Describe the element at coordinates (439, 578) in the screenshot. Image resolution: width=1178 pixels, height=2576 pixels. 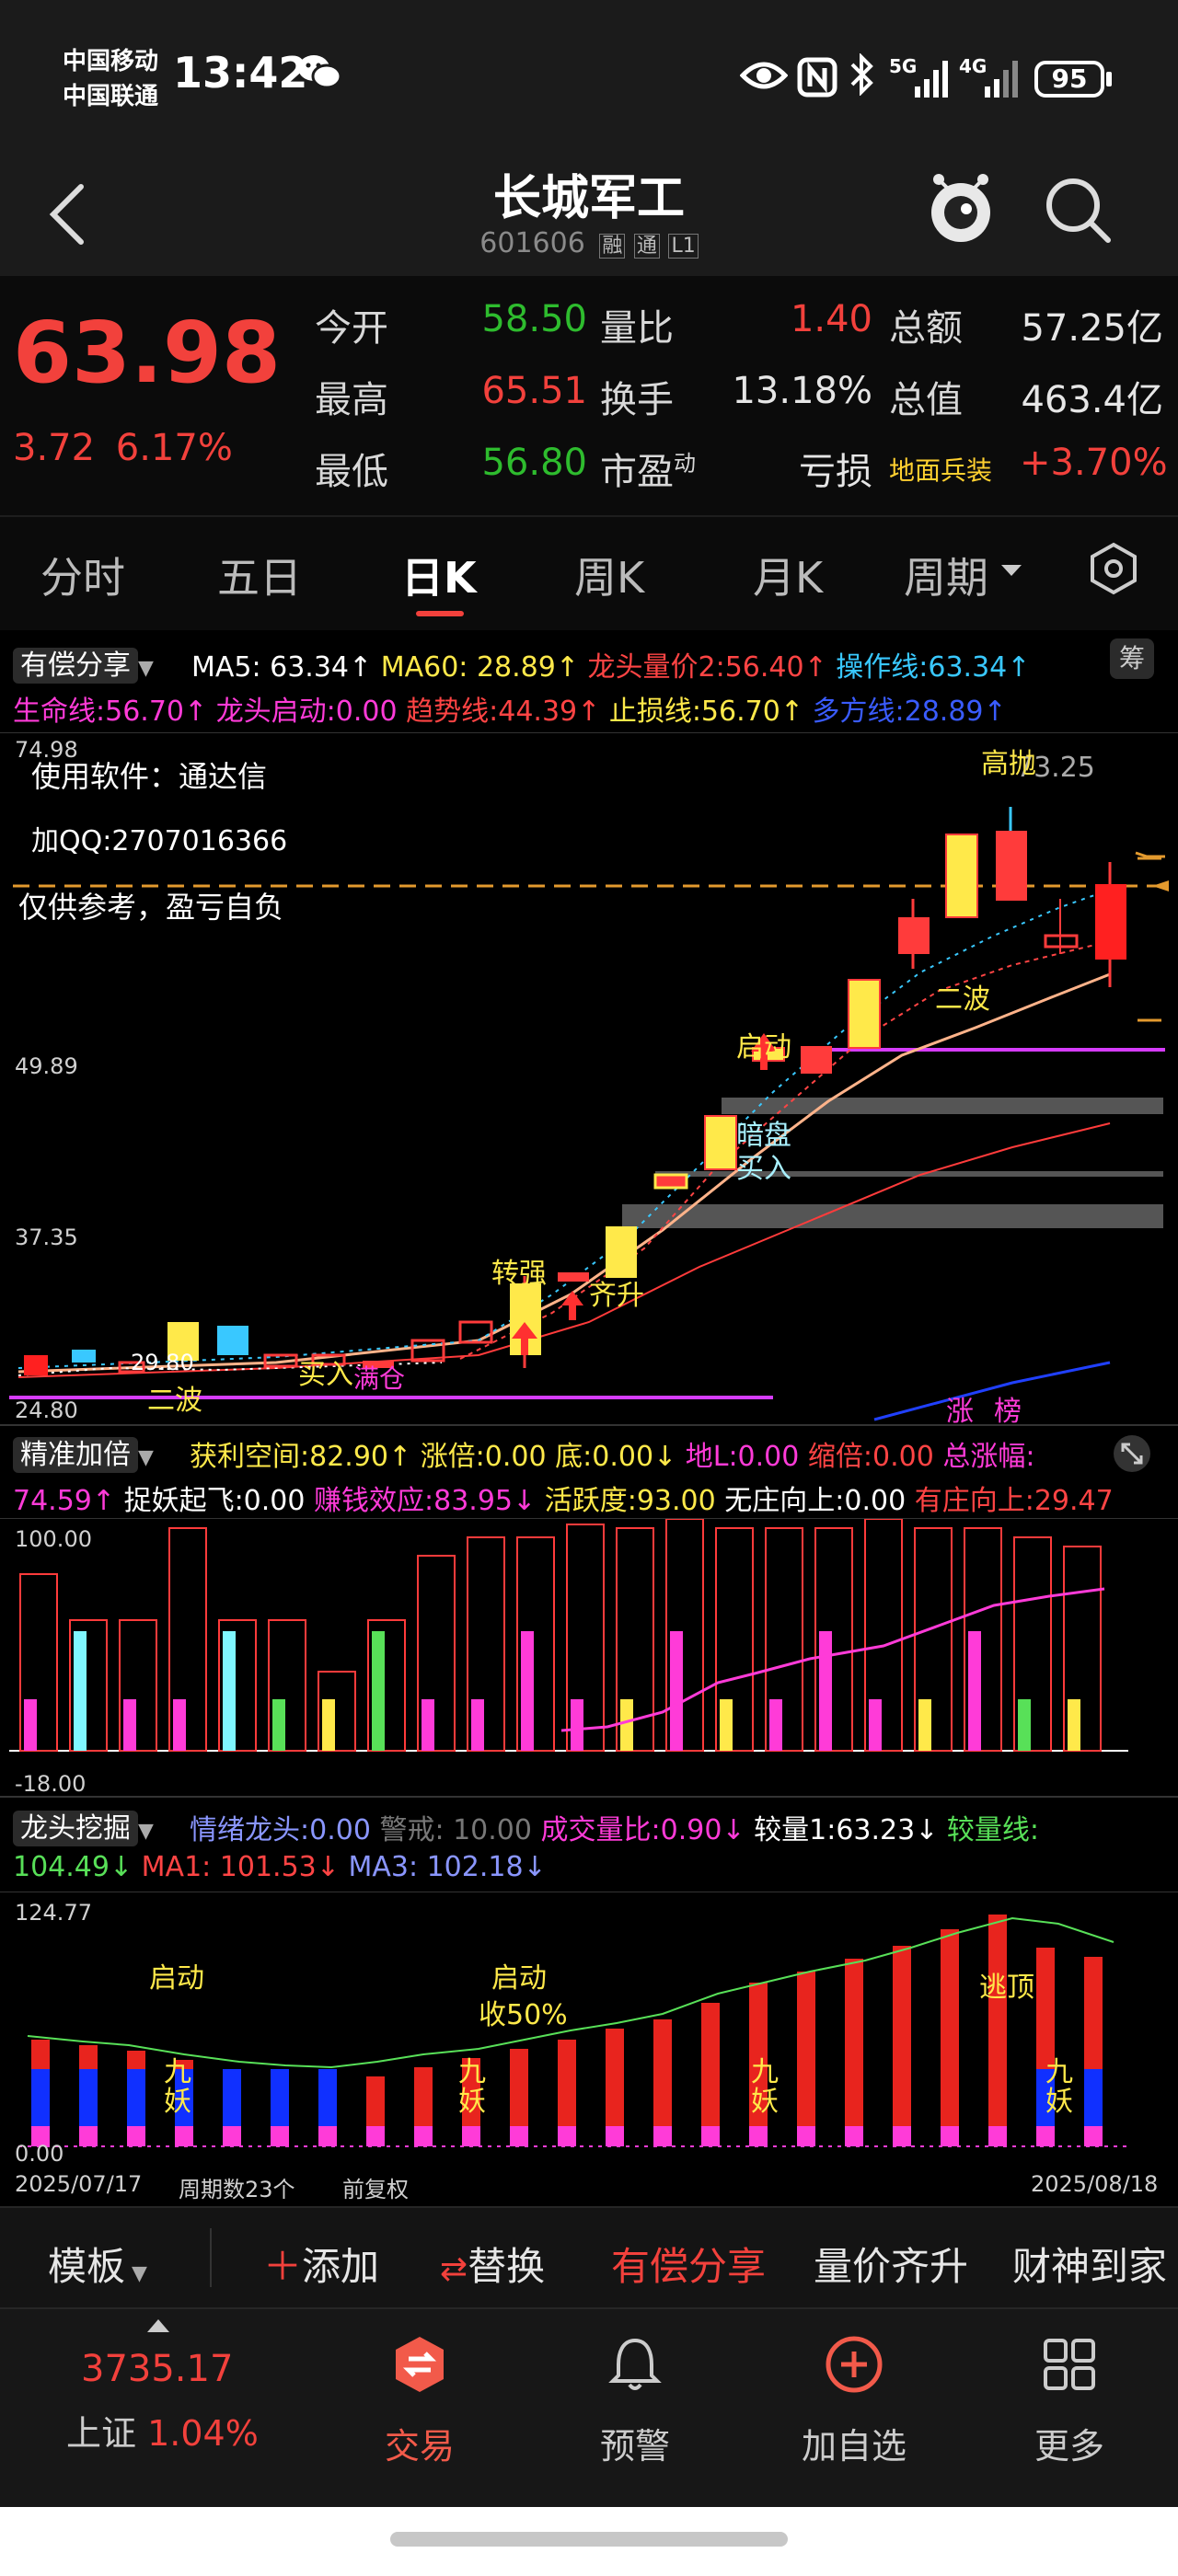
I see `tab-daily-k: 日K` at that location.